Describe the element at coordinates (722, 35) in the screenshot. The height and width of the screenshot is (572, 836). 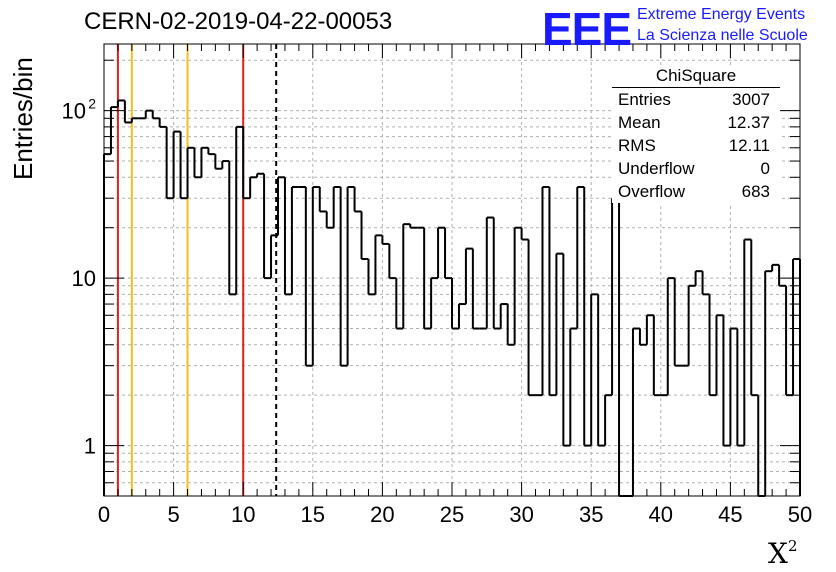
I see `logo-line-2: La Scienza nelle Scuole` at that location.